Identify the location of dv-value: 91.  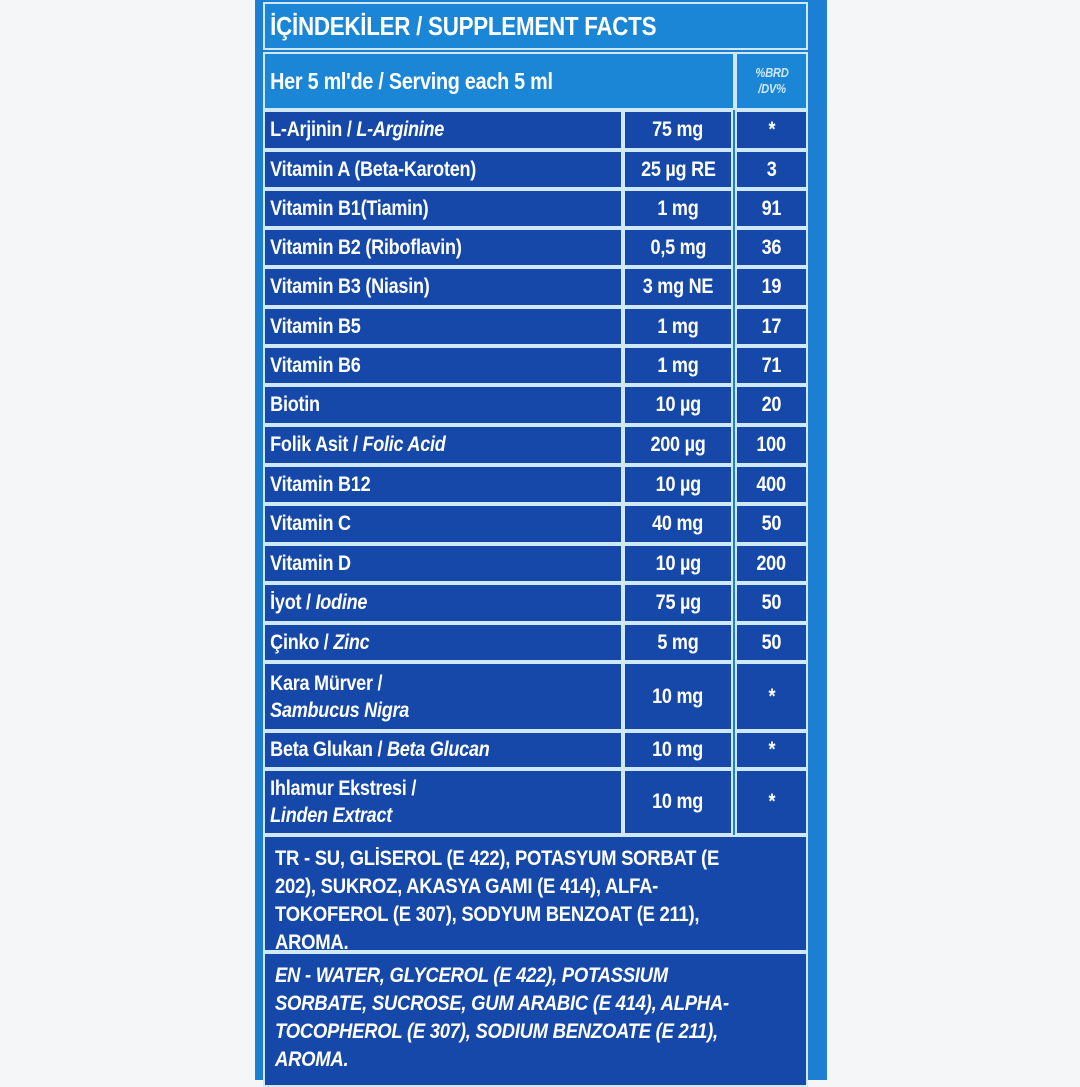
(771, 208).